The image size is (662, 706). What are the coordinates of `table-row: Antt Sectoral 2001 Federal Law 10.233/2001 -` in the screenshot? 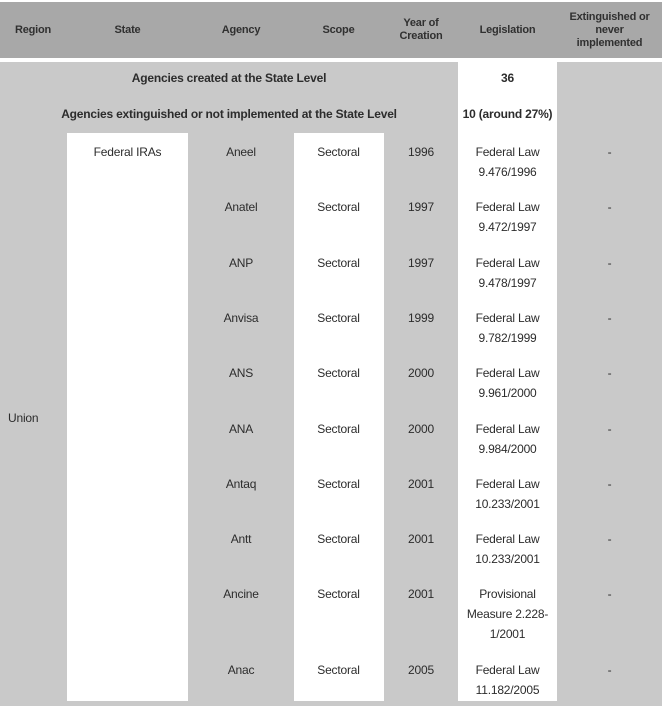 It's located at (331, 549).